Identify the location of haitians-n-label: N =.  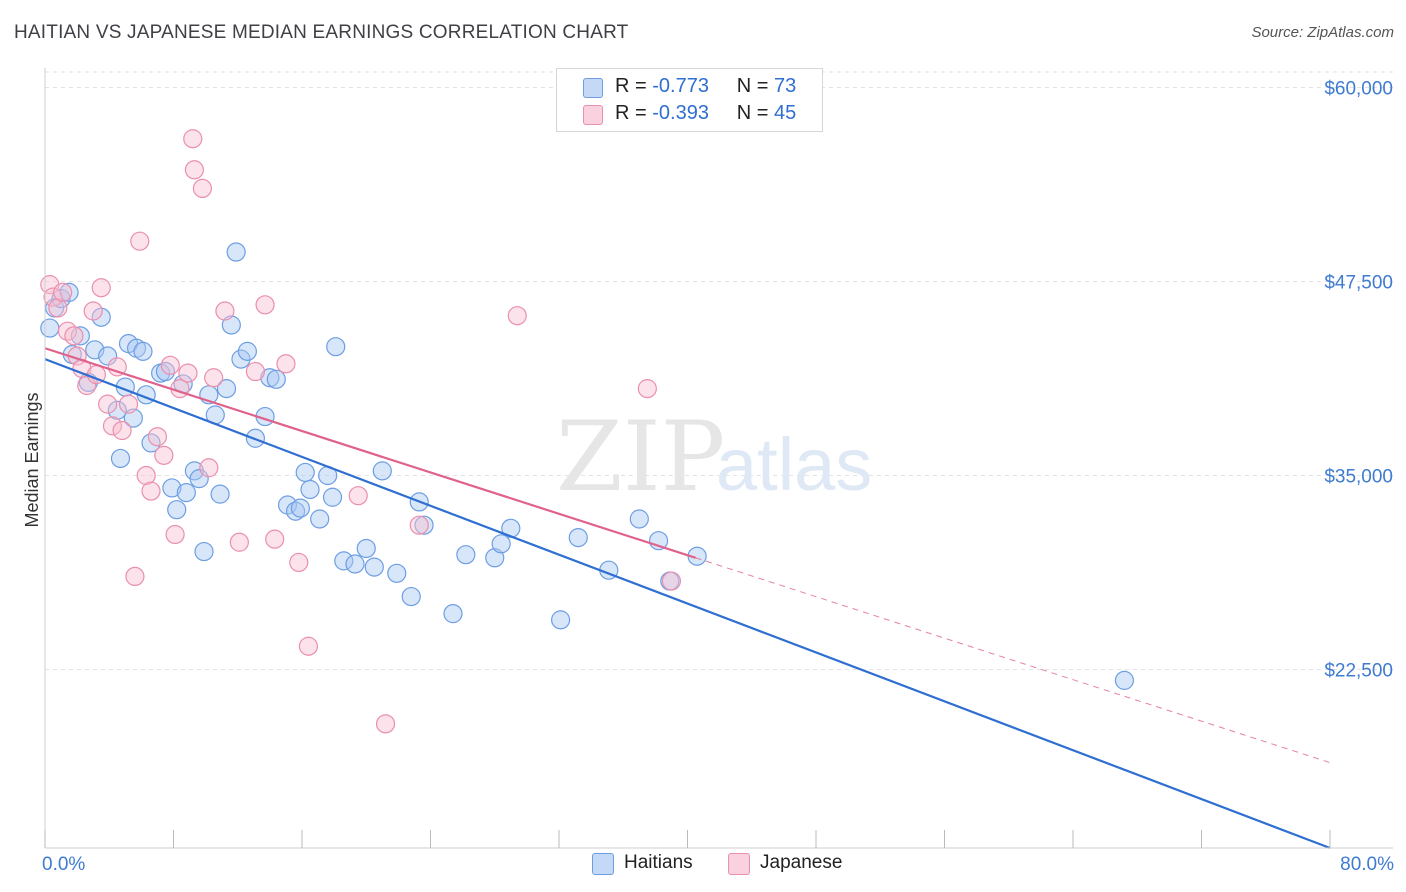
(752, 86).